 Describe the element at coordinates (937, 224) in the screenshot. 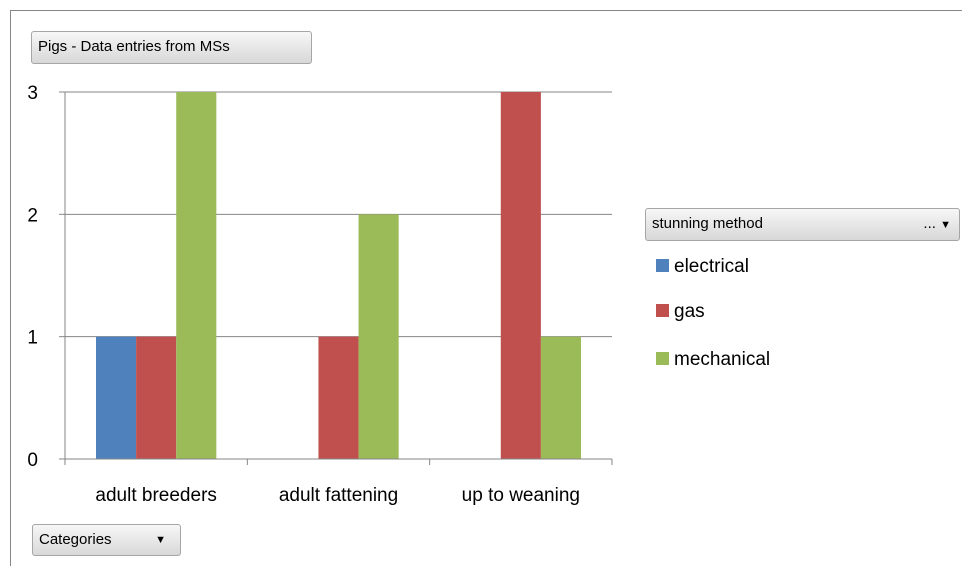

I see `legend-dropdown: ... ▼` at that location.